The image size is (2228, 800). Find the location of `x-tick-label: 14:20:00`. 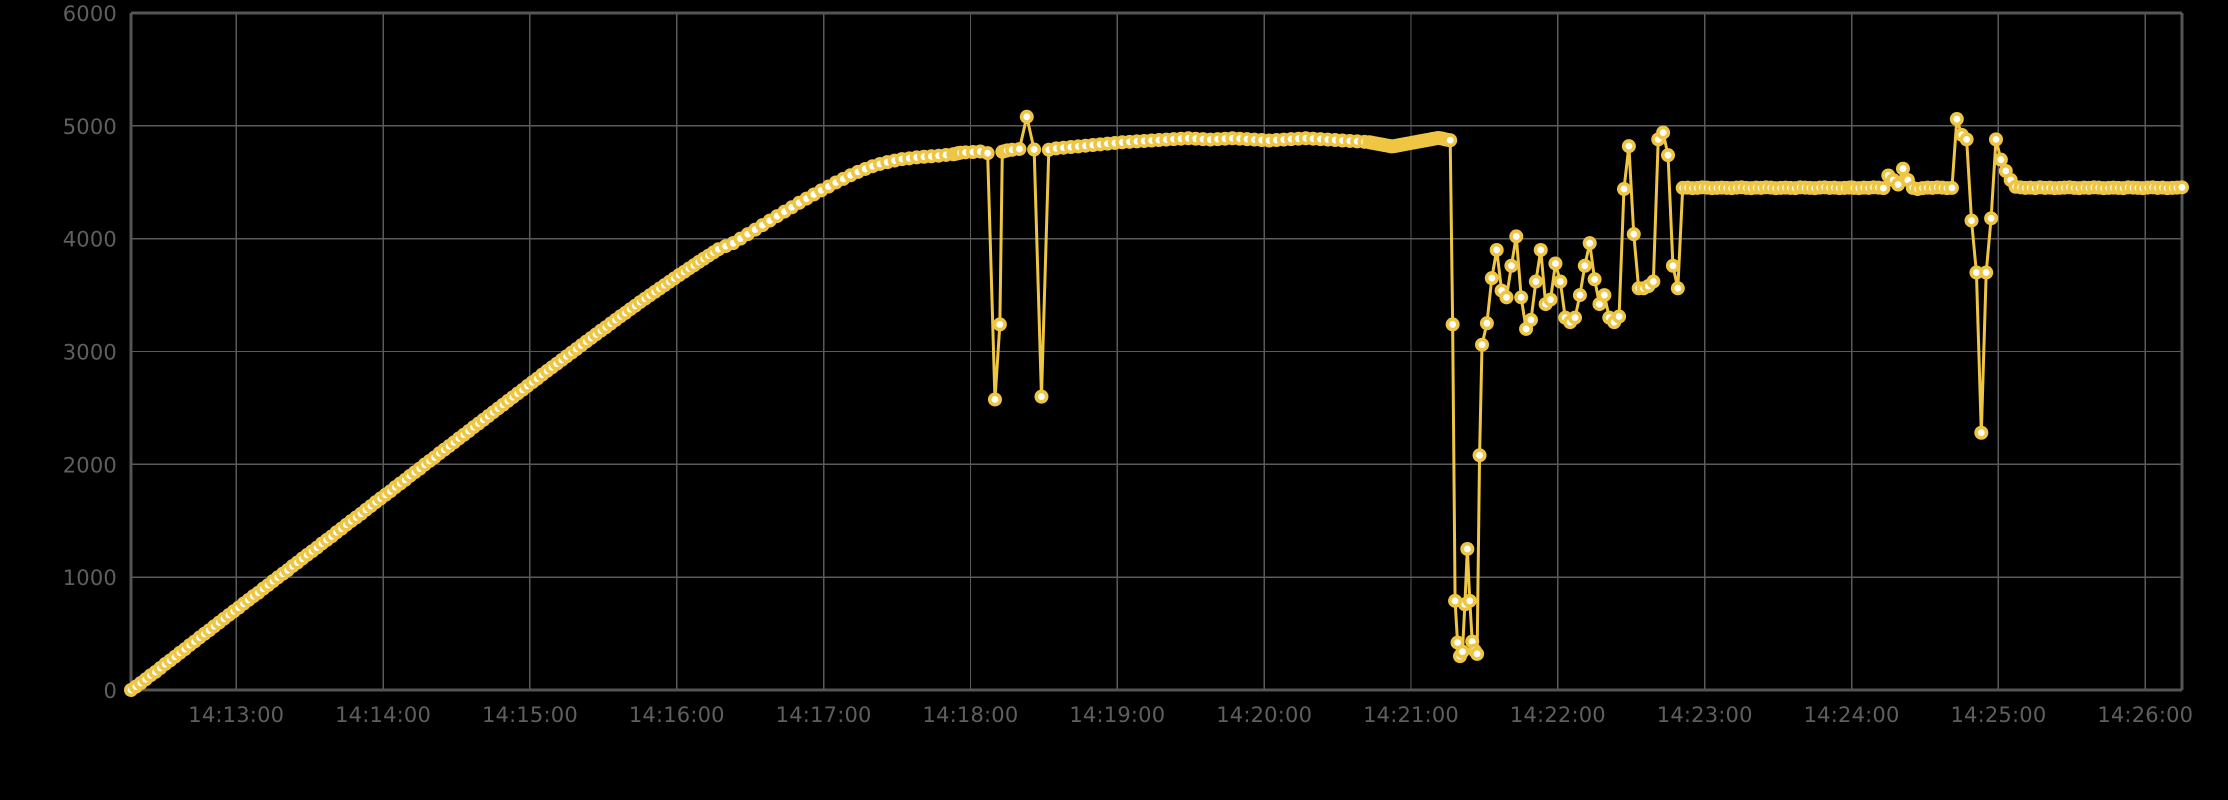

x-tick-label: 14:20:00 is located at coordinates (1264, 715).